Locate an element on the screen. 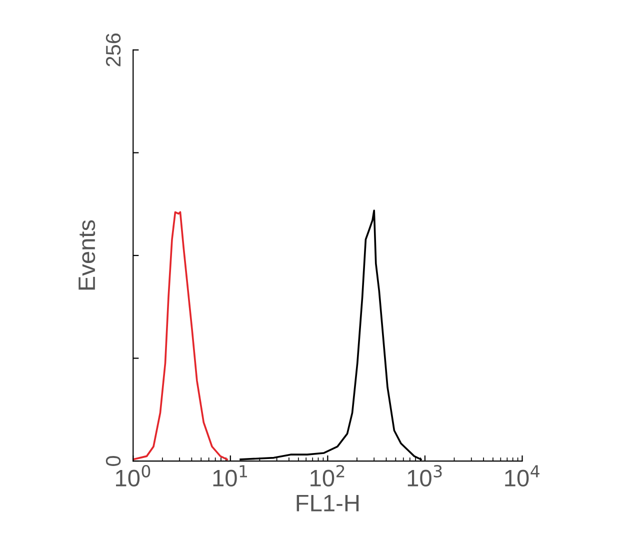  x-axis-title: FL1-H is located at coordinates (327, 503).